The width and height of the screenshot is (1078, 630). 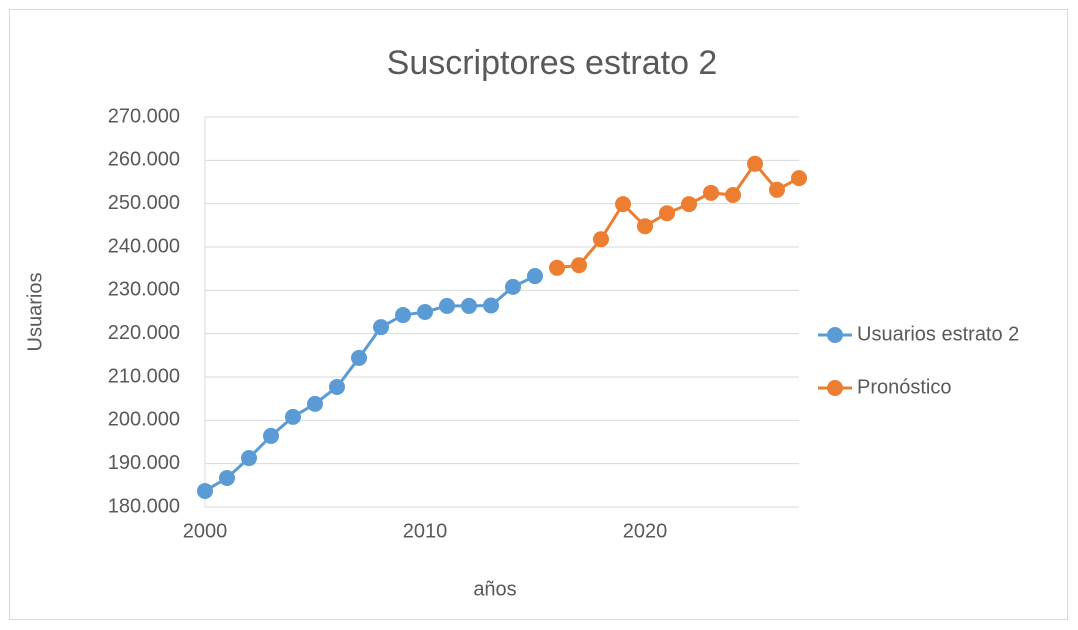 I want to click on series-line, so click(x=370, y=383).